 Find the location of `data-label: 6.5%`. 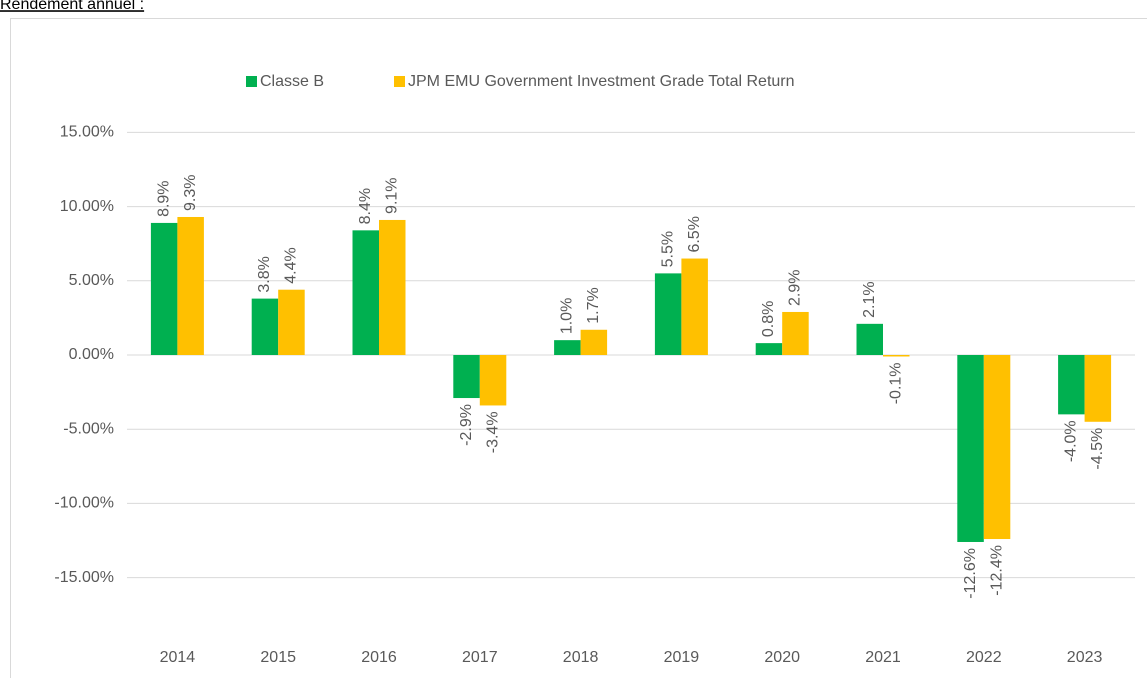

data-label: 6.5% is located at coordinates (694, 234).